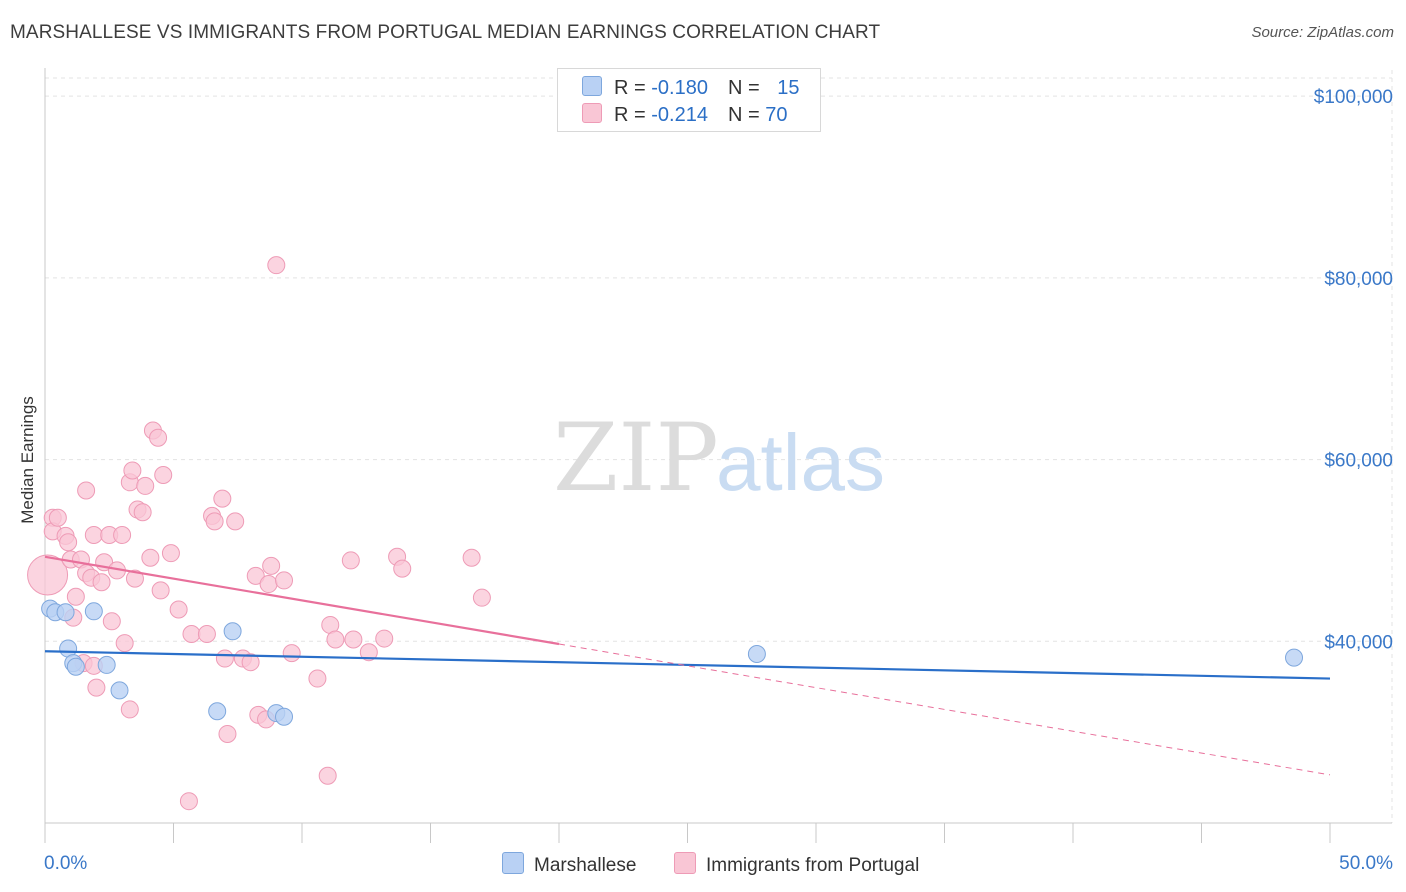 Image resolution: width=1406 pixels, height=892 pixels. What do you see at coordinates (1322, 32) in the screenshot?
I see `source-label: Source: ZipAtlas.com` at bounding box center [1322, 32].